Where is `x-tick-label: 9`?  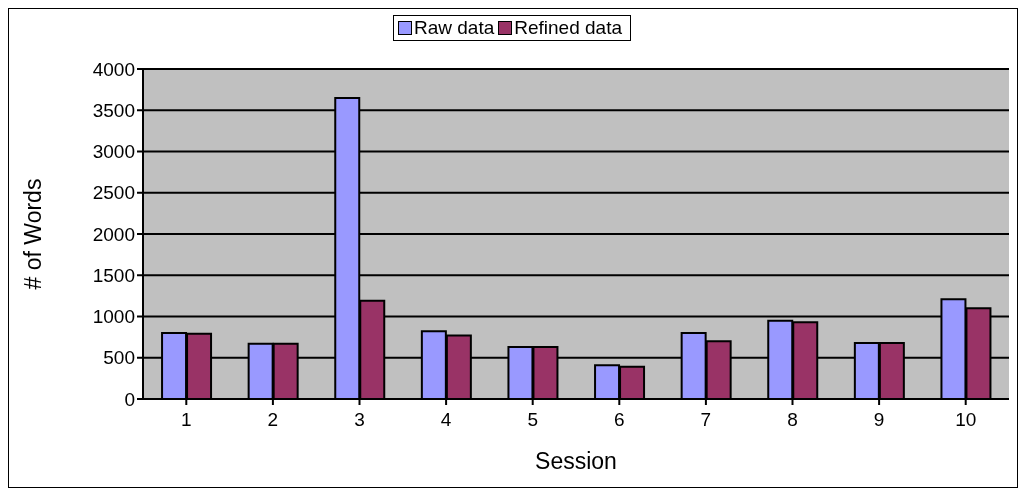
x-tick-label: 9 is located at coordinates (879, 420).